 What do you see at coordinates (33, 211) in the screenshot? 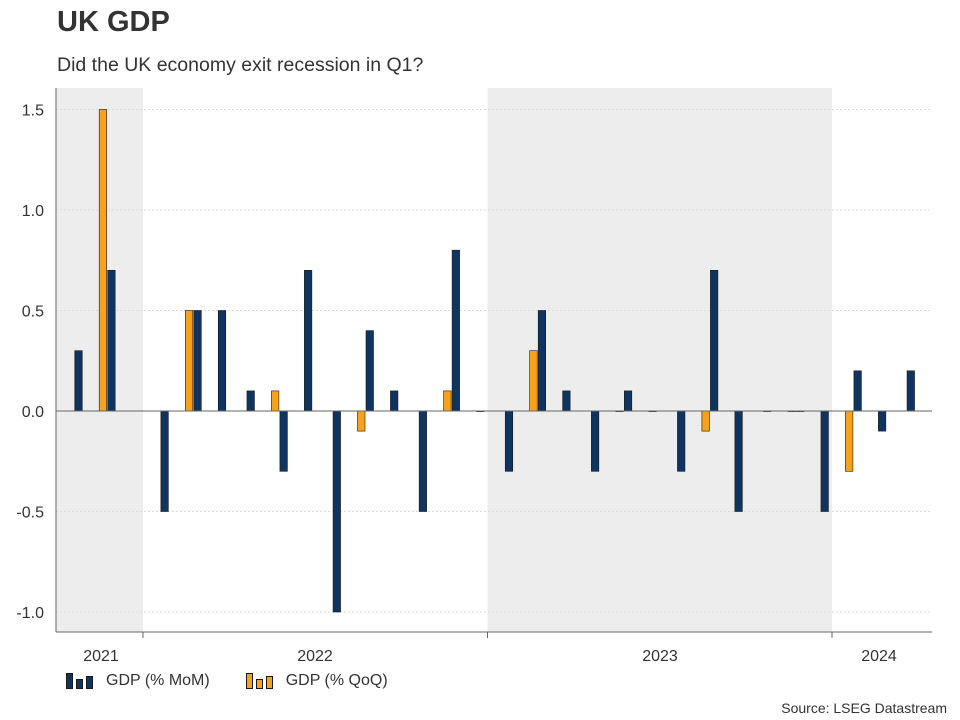
I see `y-tick-label: 1.0` at bounding box center [33, 211].